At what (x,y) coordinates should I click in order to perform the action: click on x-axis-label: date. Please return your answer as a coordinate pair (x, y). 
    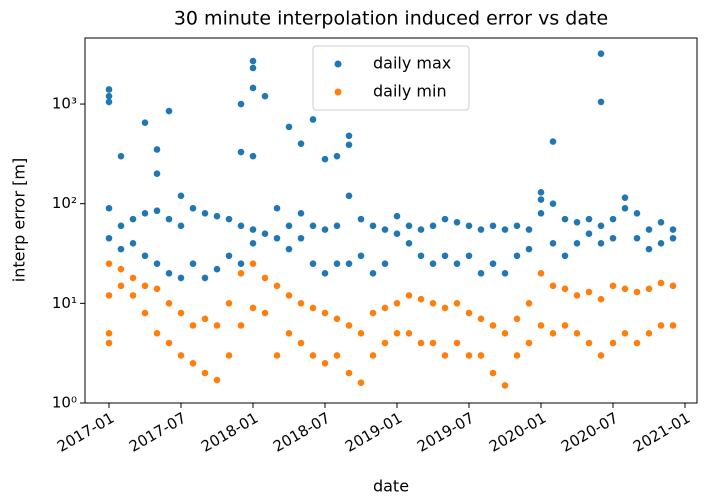
    Looking at the image, I should click on (391, 486).